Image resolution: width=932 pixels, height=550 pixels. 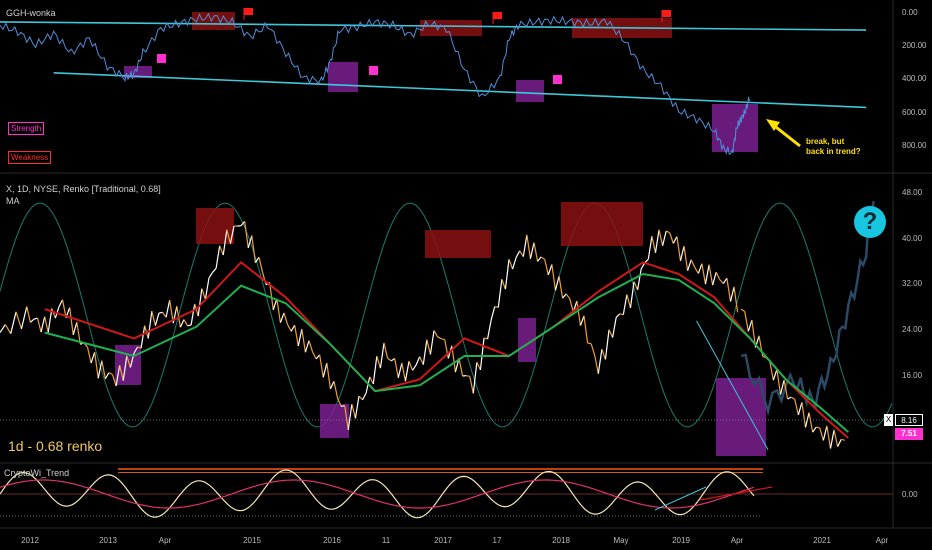 What do you see at coordinates (680, 498) in the screenshot?
I see `bottom-trend-line-cyan` at bounding box center [680, 498].